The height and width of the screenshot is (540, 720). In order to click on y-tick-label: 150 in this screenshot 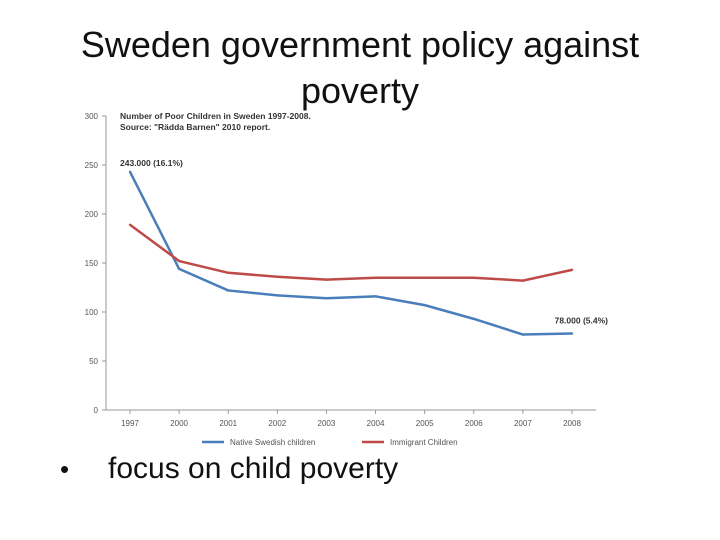, I will do `click(92, 263)`.